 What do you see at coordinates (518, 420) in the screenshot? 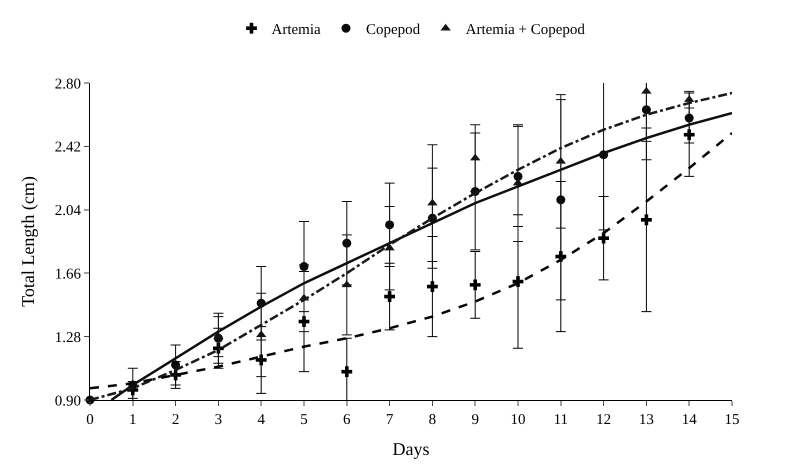
I see `x-tick-label: 10` at bounding box center [518, 420].